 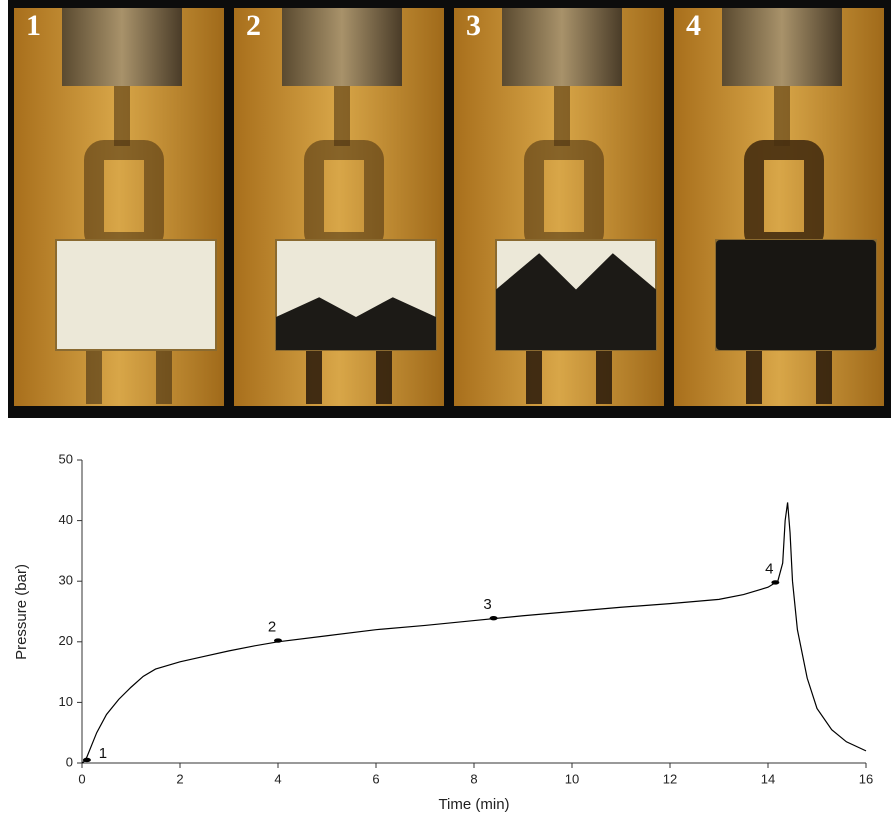 I want to click on x-tick-label: 8, so click(x=473, y=778).